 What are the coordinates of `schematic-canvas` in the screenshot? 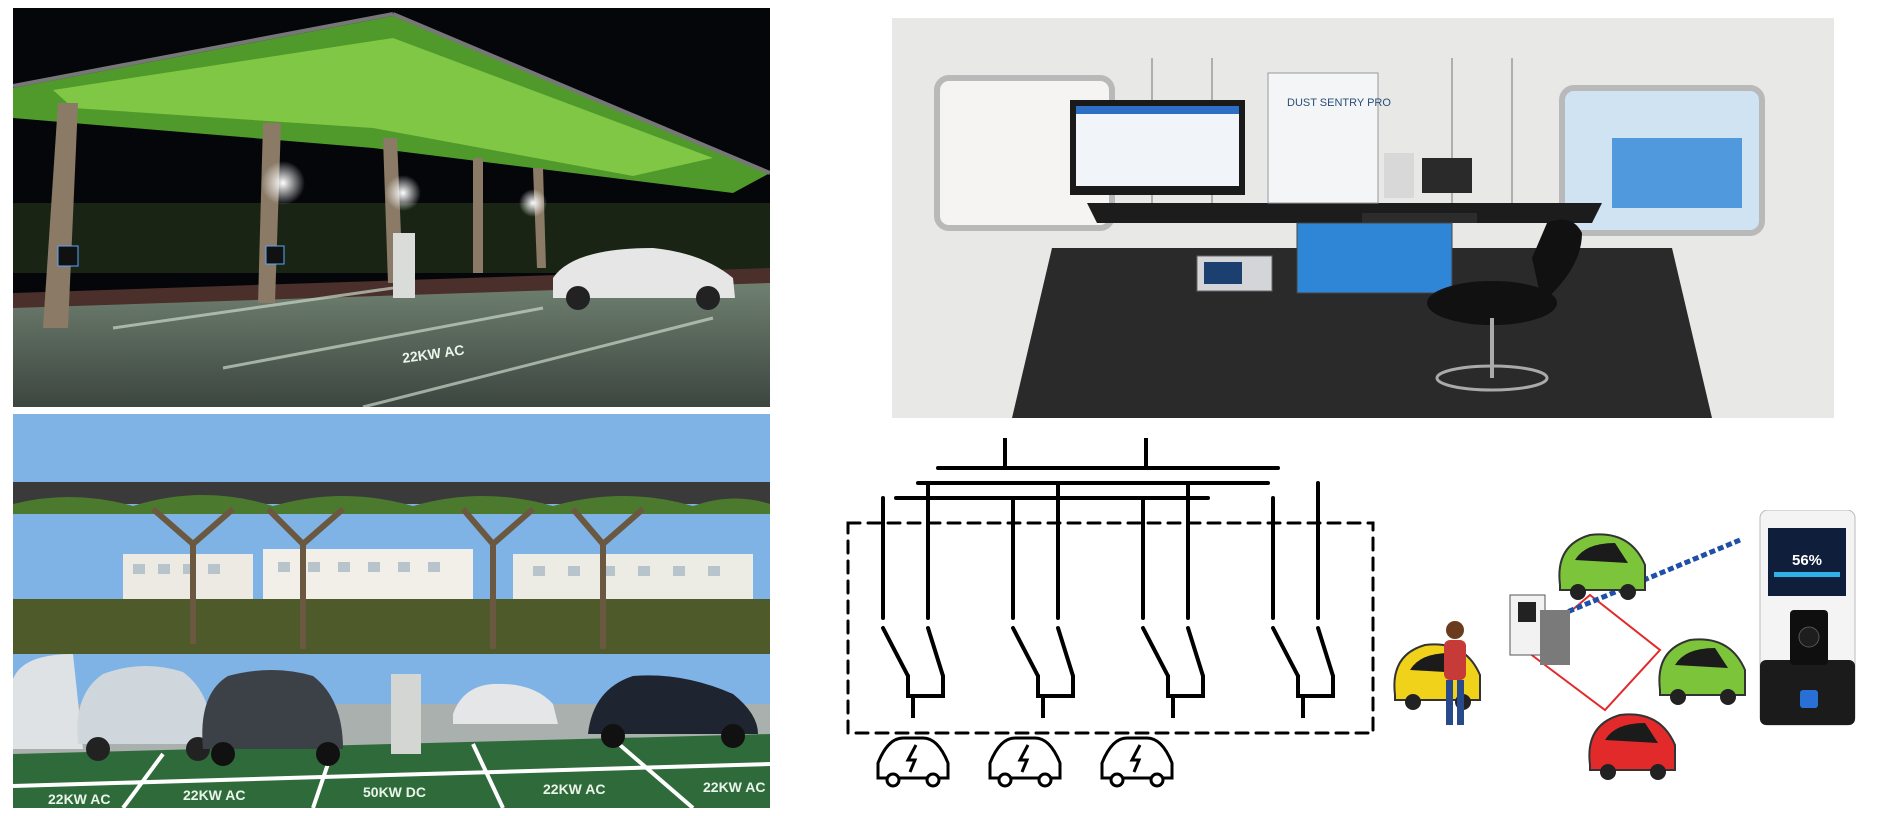 It's located at (1110, 613).